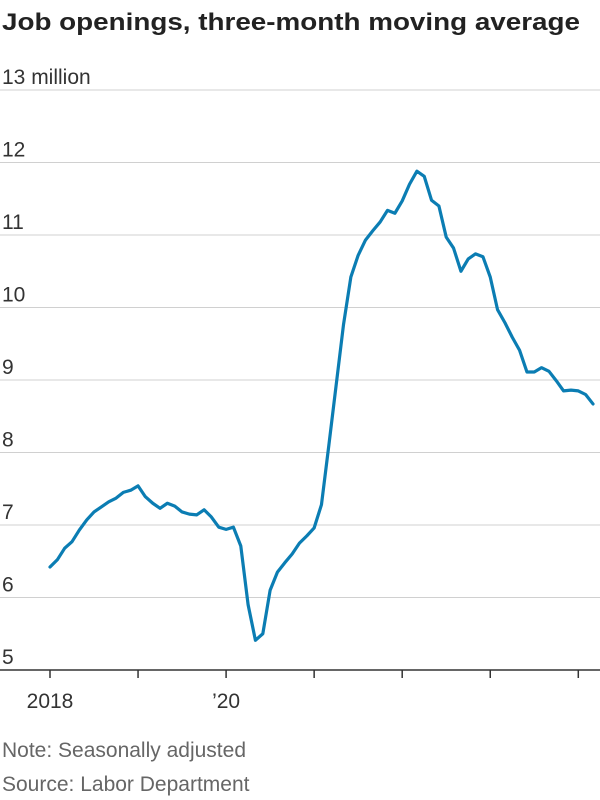 This screenshot has height=800, width=600. What do you see at coordinates (226, 701) in the screenshot?
I see `x-tick-label: ’20` at bounding box center [226, 701].